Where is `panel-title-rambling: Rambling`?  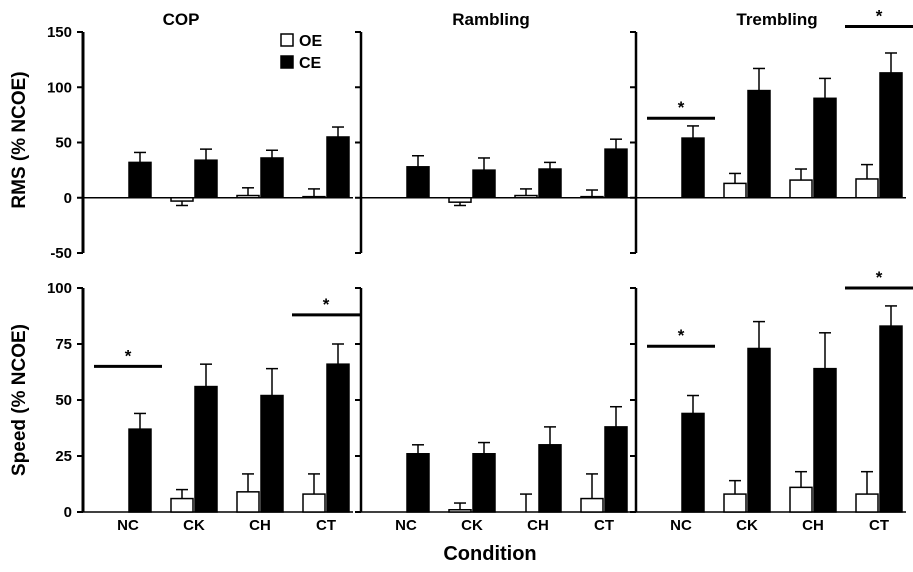 panel-title-rambling: Rambling is located at coordinates (490, 19).